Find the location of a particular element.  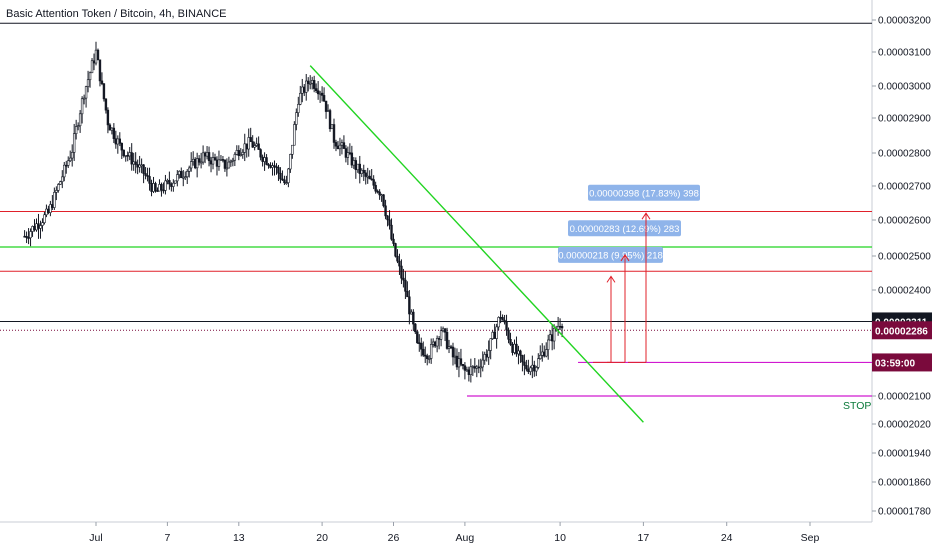

x-tick-label: 26 is located at coordinates (394, 538).